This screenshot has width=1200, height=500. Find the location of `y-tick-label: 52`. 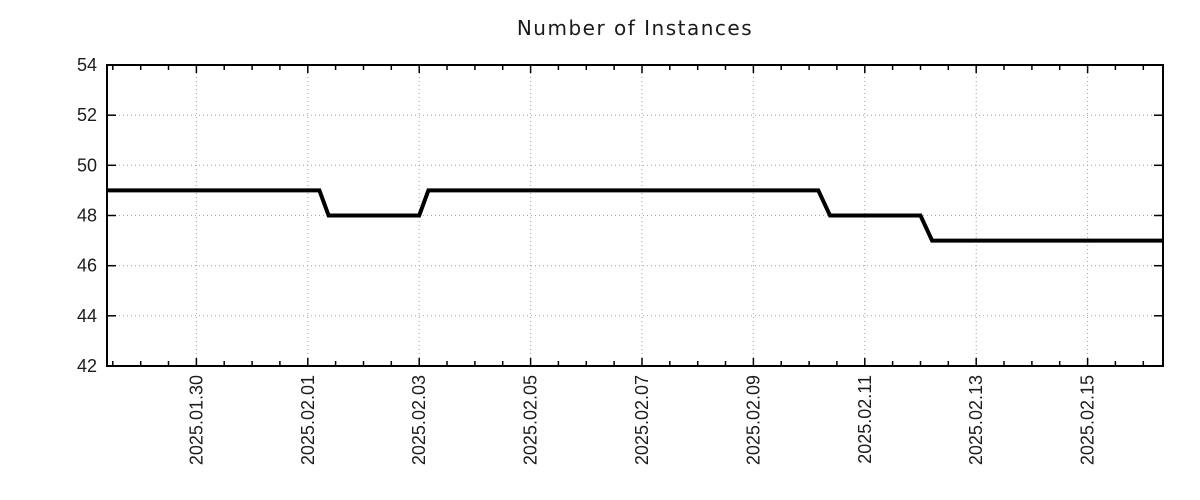

y-tick-label: 52 is located at coordinates (87, 115).